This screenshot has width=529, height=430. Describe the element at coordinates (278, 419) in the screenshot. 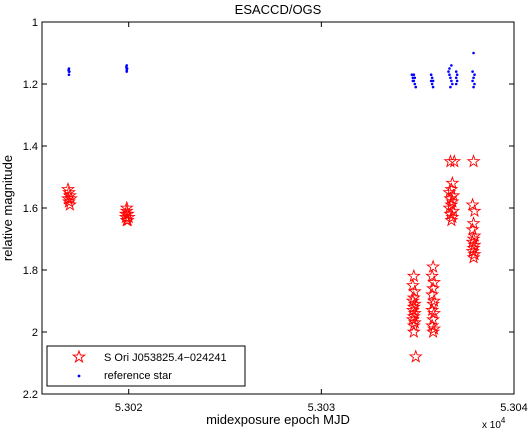

I see `x-axis-label: midexposure epoch MJD` at that location.